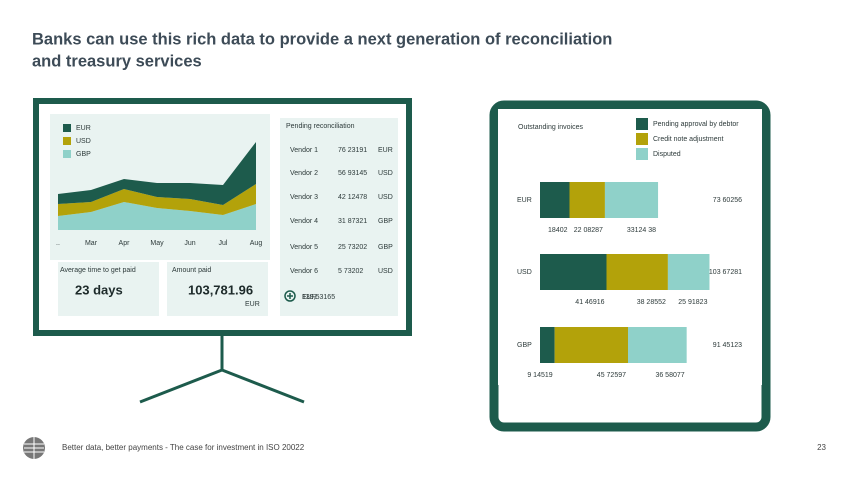 This screenshot has width=851, height=479. What do you see at coordinates (539, 375) in the screenshot?
I see `segment-label: 9 14519` at bounding box center [539, 375].